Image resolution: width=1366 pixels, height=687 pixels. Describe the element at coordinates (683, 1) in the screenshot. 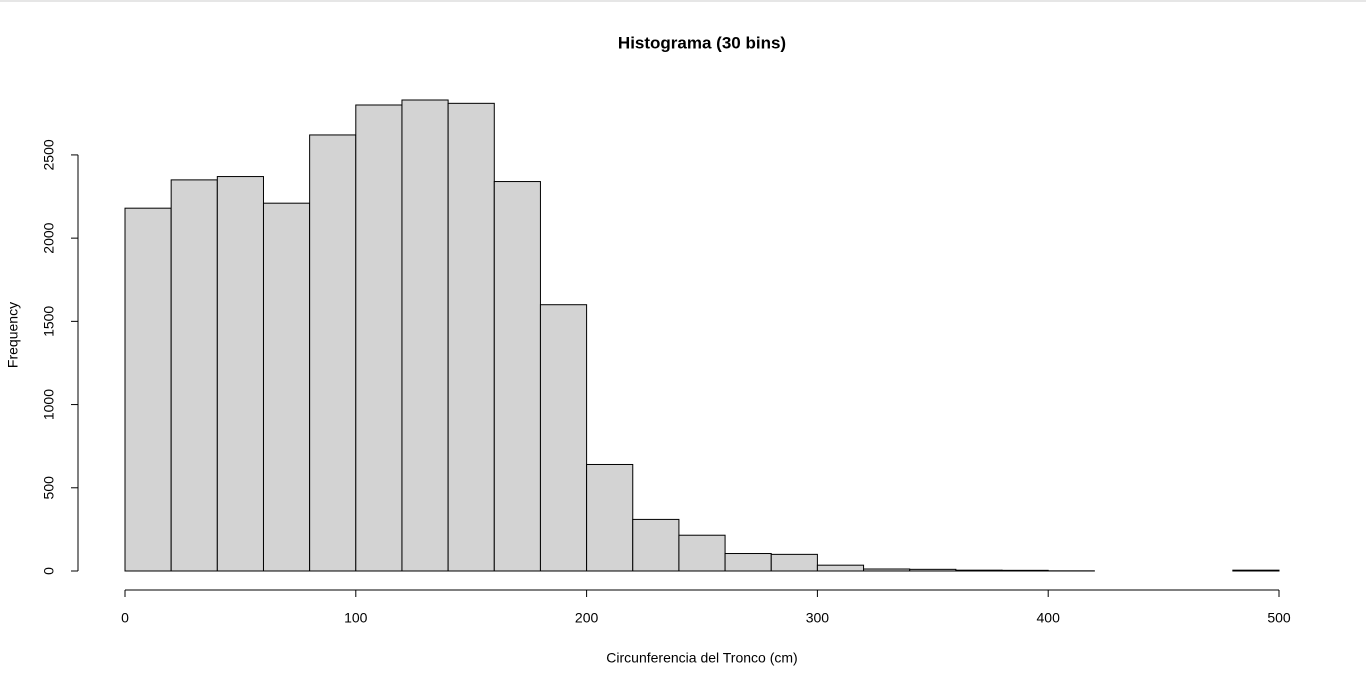

I see `top-border` at that location.